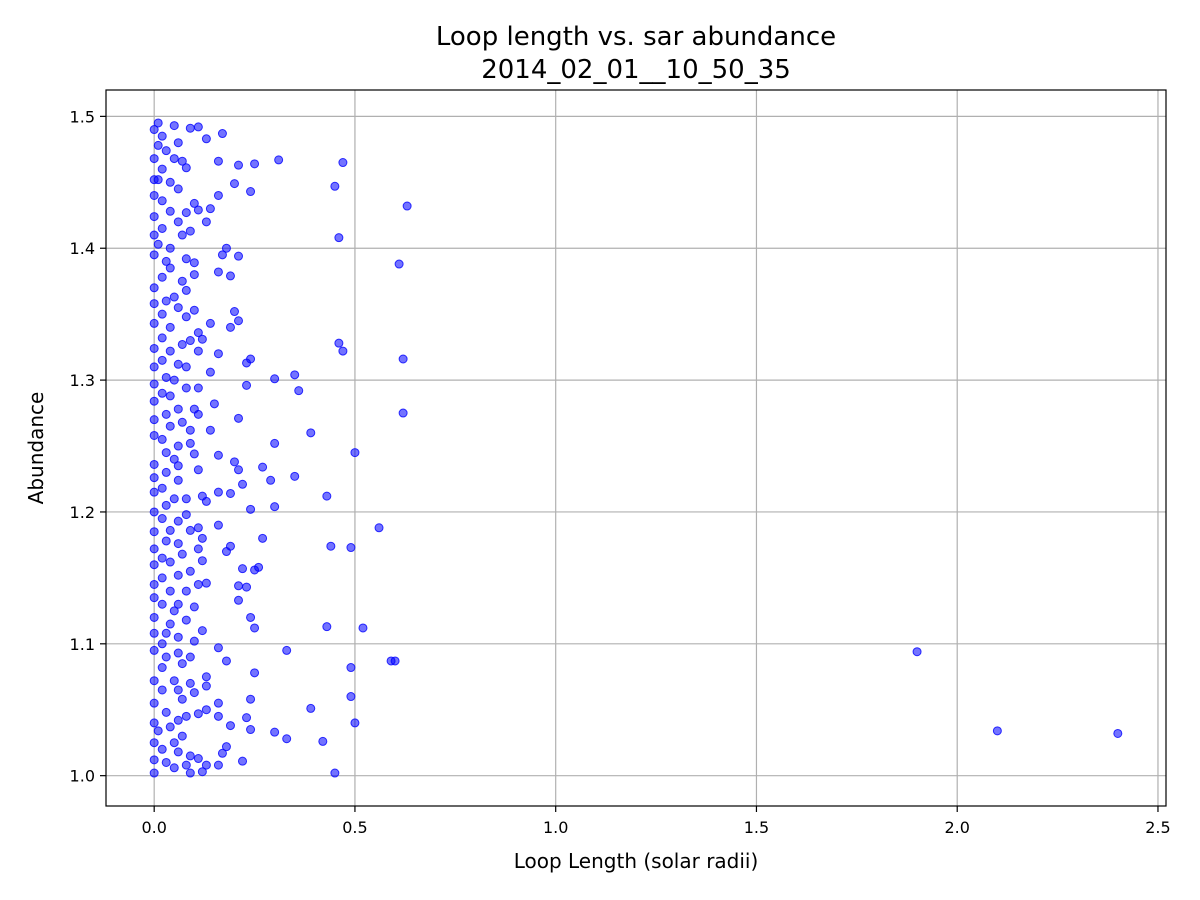  Describe the element at coordinates (82, 116) in the screenshot. I see `y-tick-label: 1.5` at that location.